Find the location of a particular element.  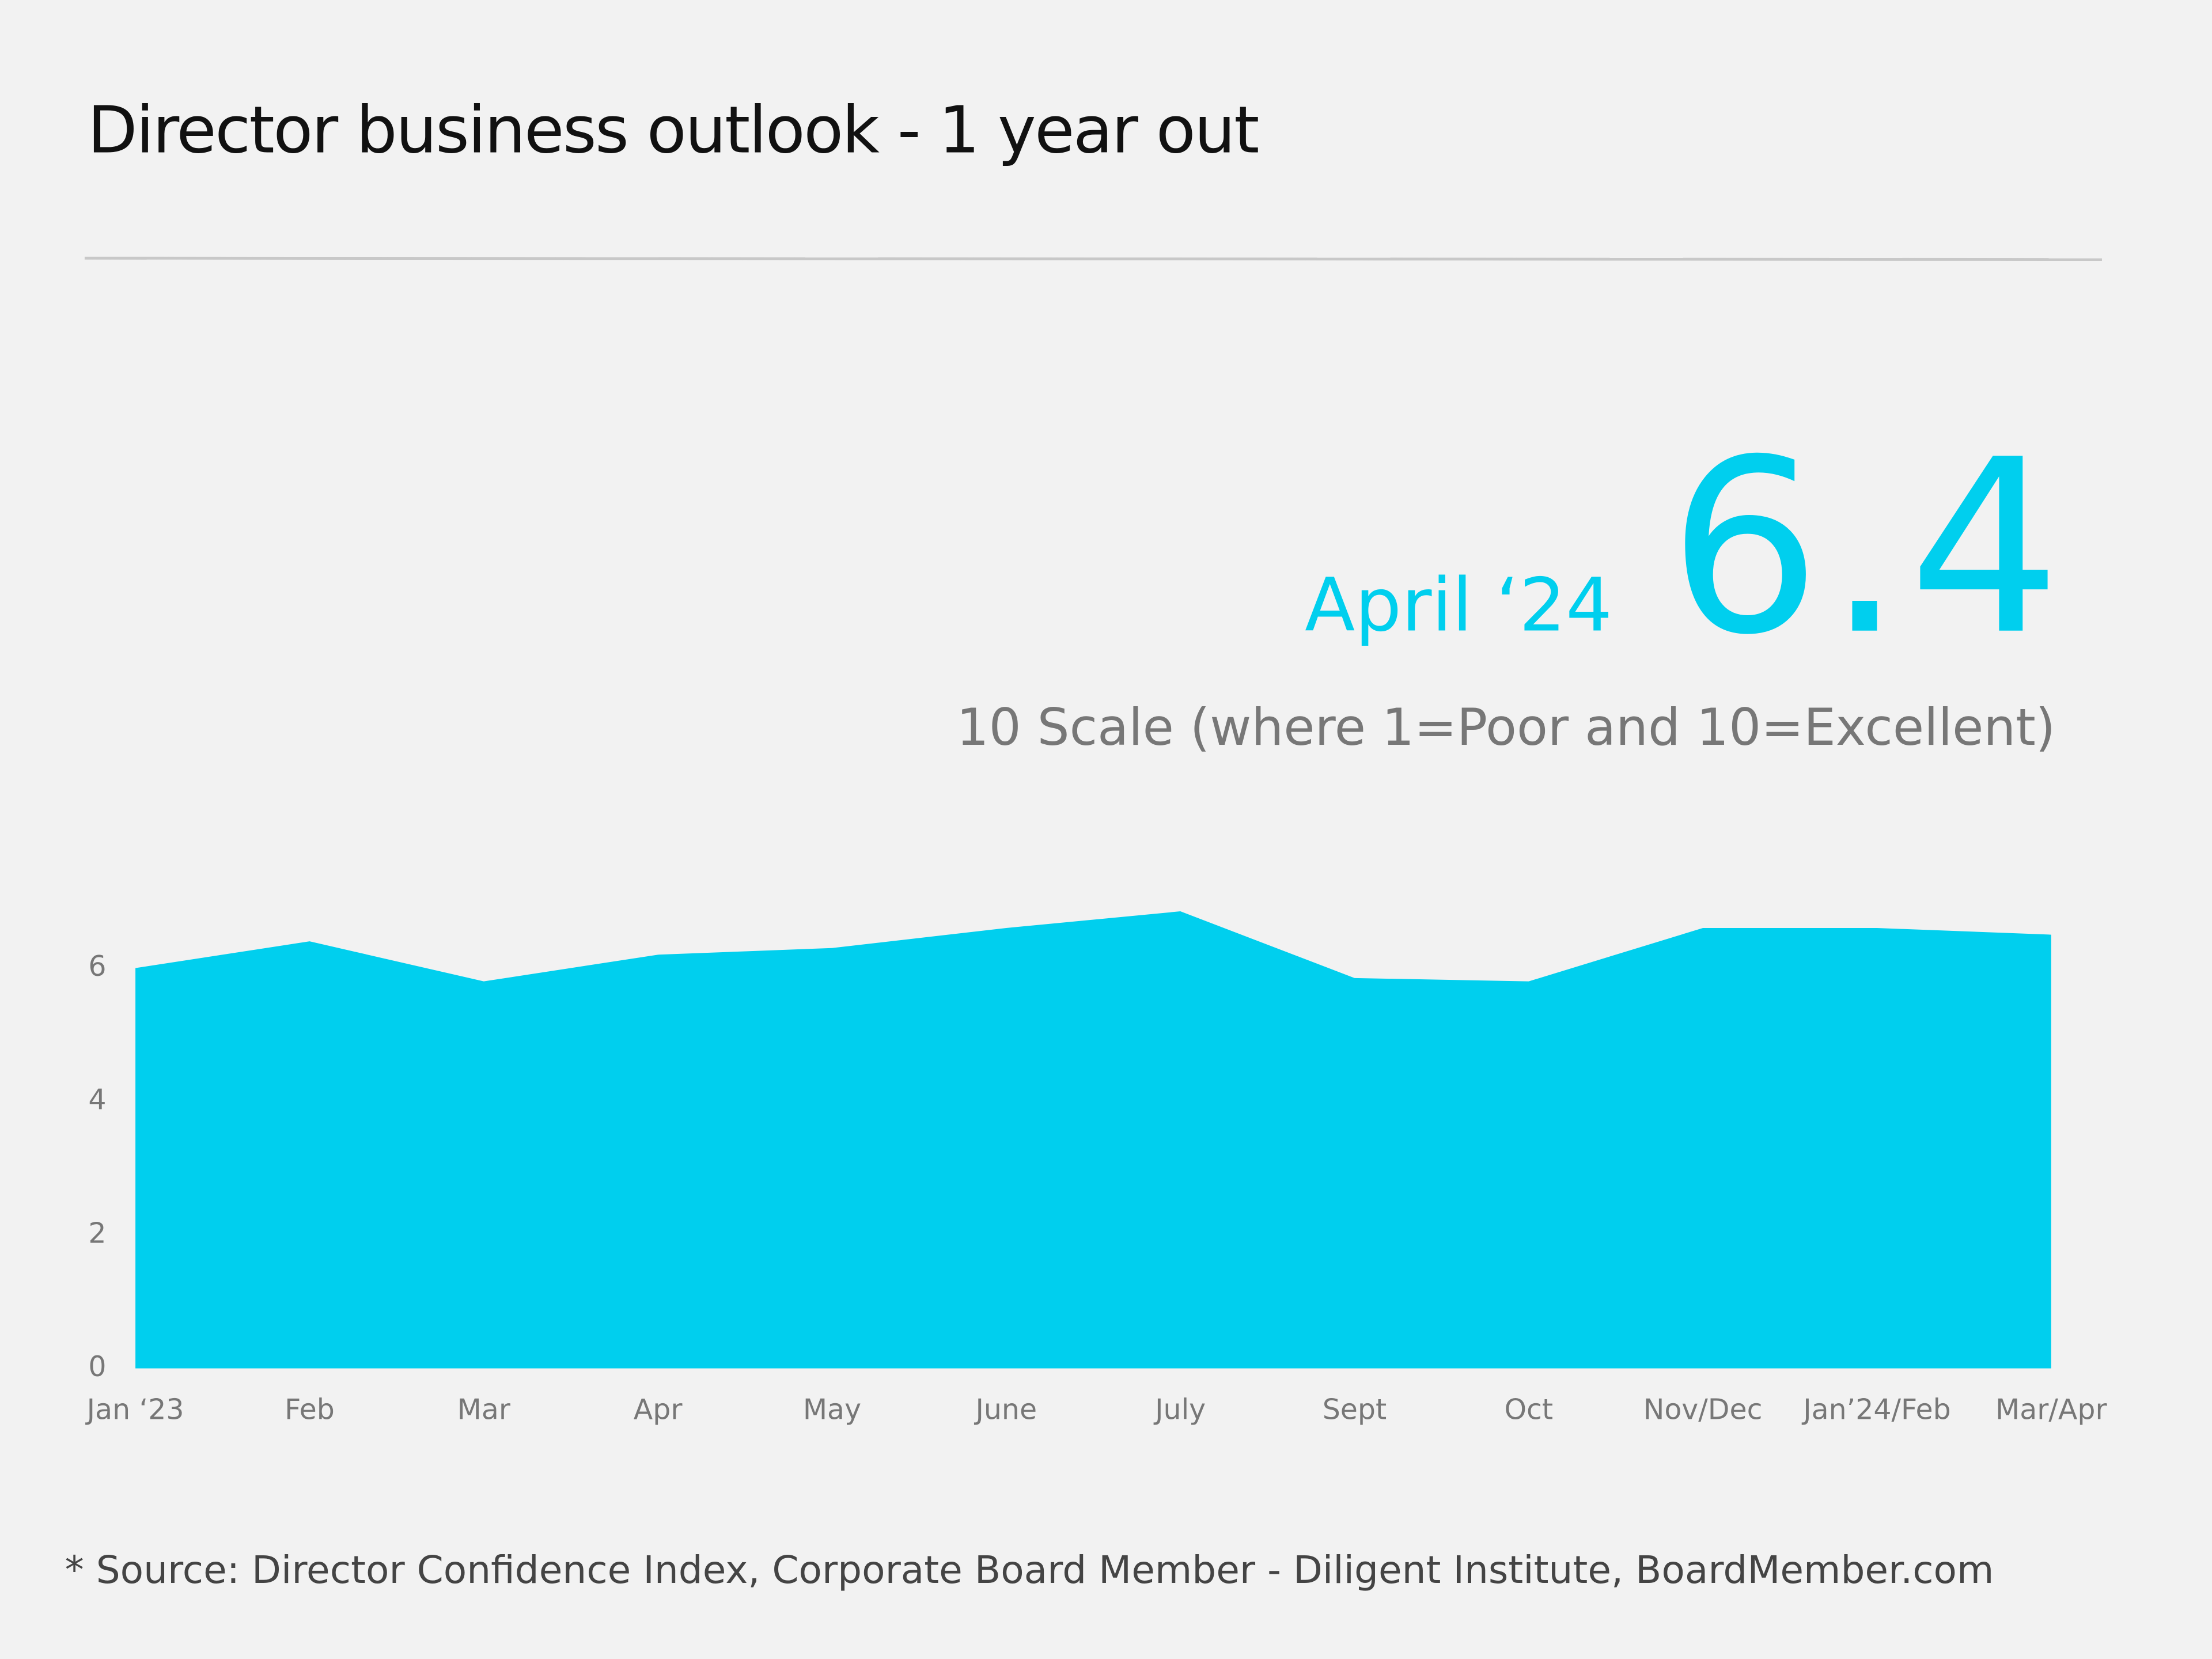

y-tick-label: 0 is located at coordinates (97, 1366).